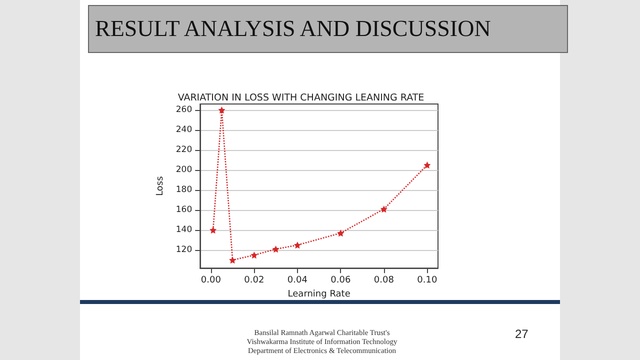 This screenshot has height=360, width=640. What do you see at coordinates (184, 150) in the screenshot?
I see `y-tick-label: 220` at bounding box center [184, 150].